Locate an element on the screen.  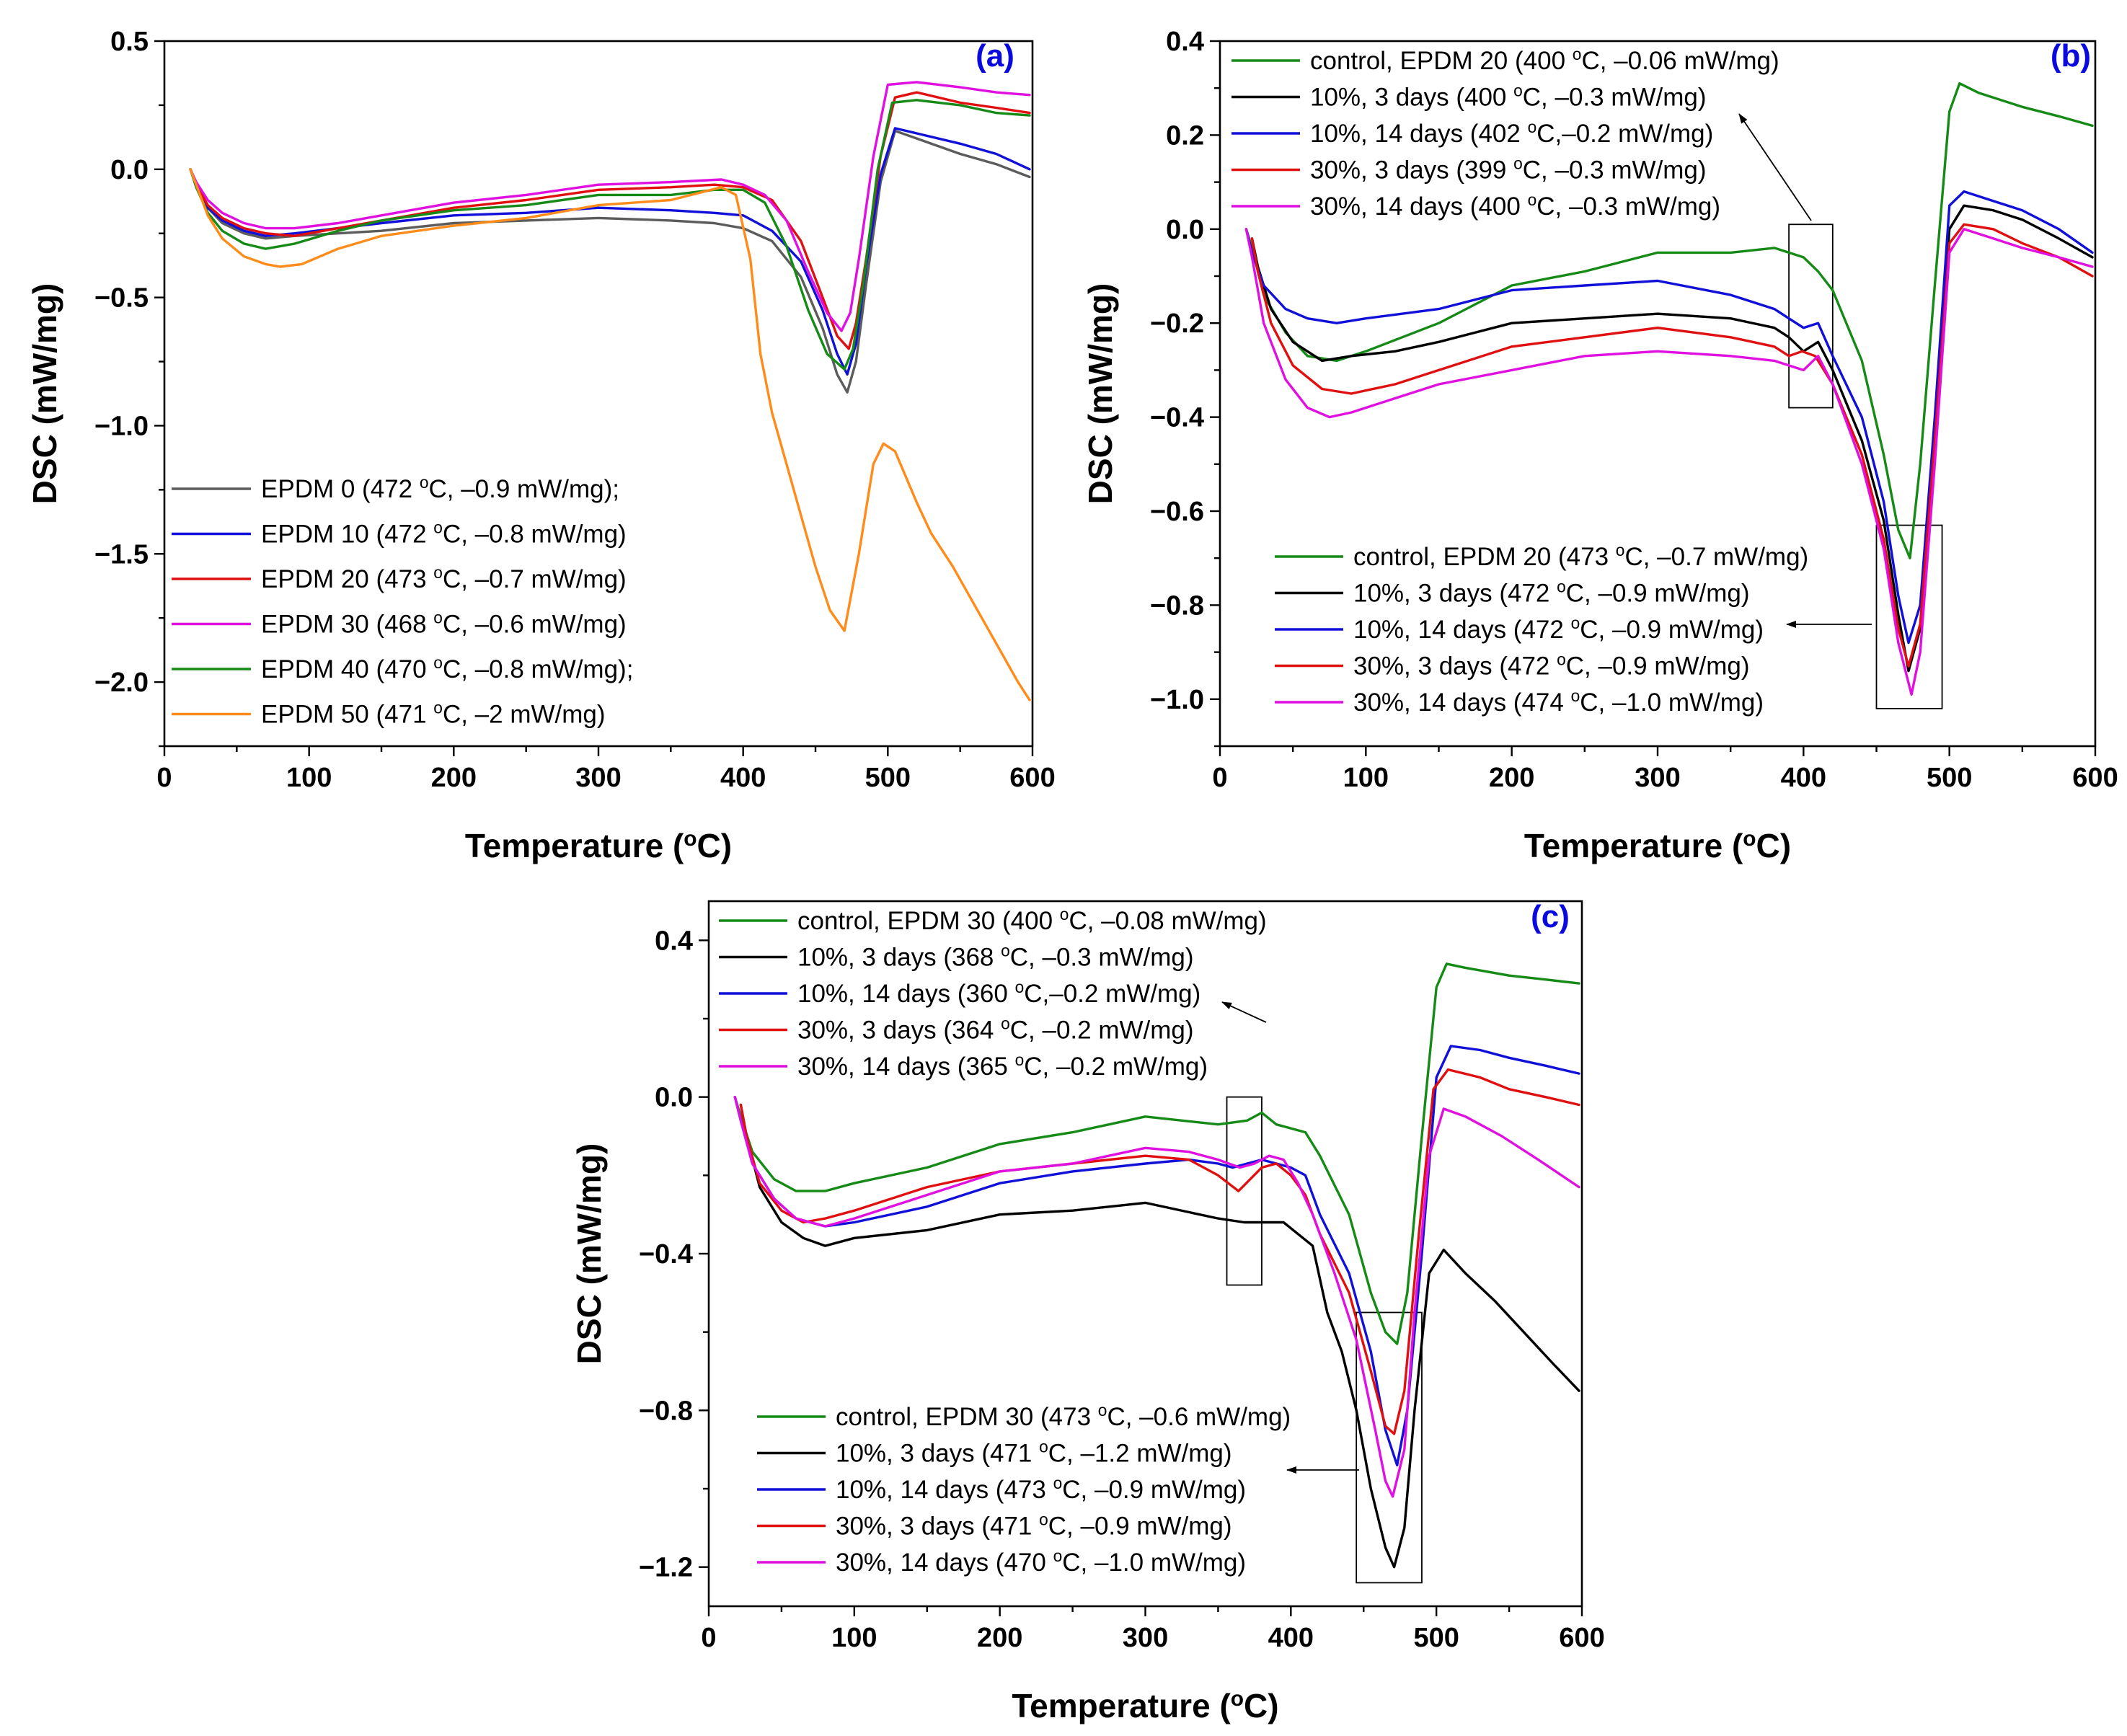
legend-entry-label: control, EPDM 20 (400 oC, –0.06 mW/mg) is located at coordinates (1544, 60).